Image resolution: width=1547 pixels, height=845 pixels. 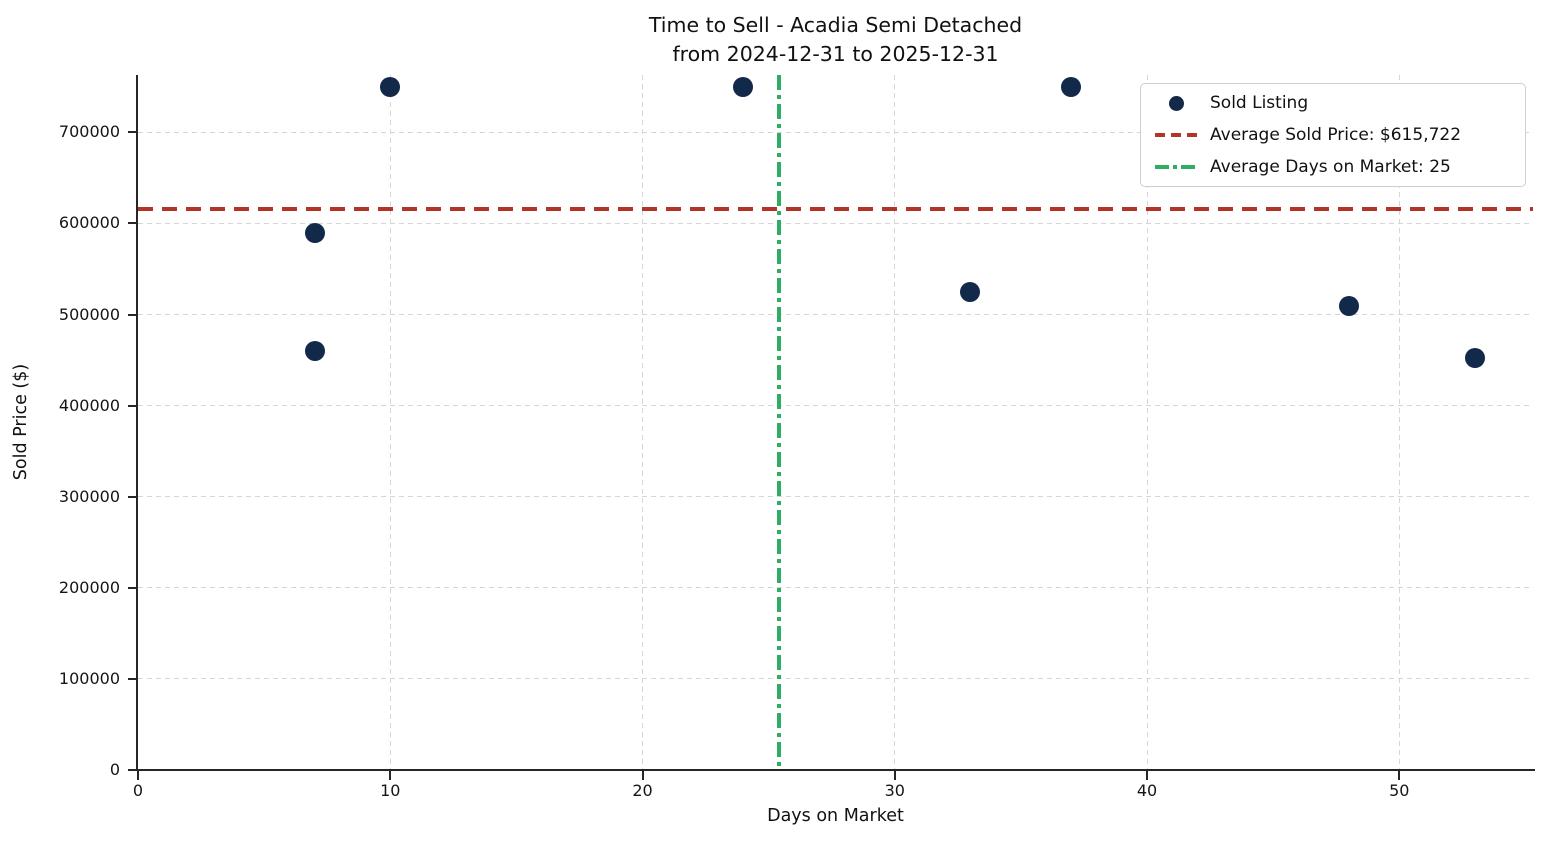 What do you see at coordinates (89, 587) in the screenshot?
I see `y-axis-tick-label: 200000` at bounding box center [89, 587].